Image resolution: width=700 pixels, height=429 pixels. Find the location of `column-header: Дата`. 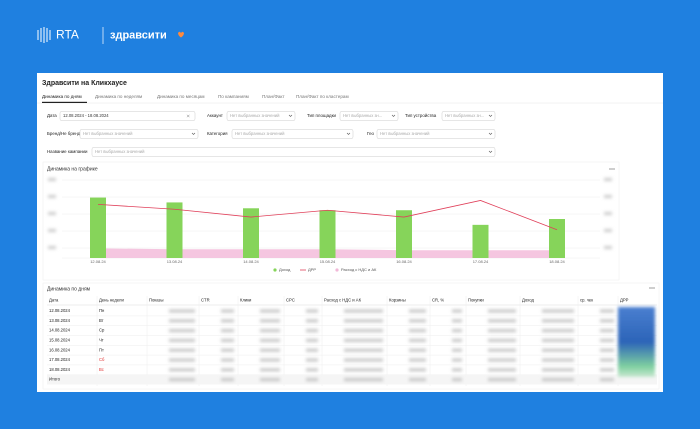

column-header: Дата is located at coordinates (54, 300).